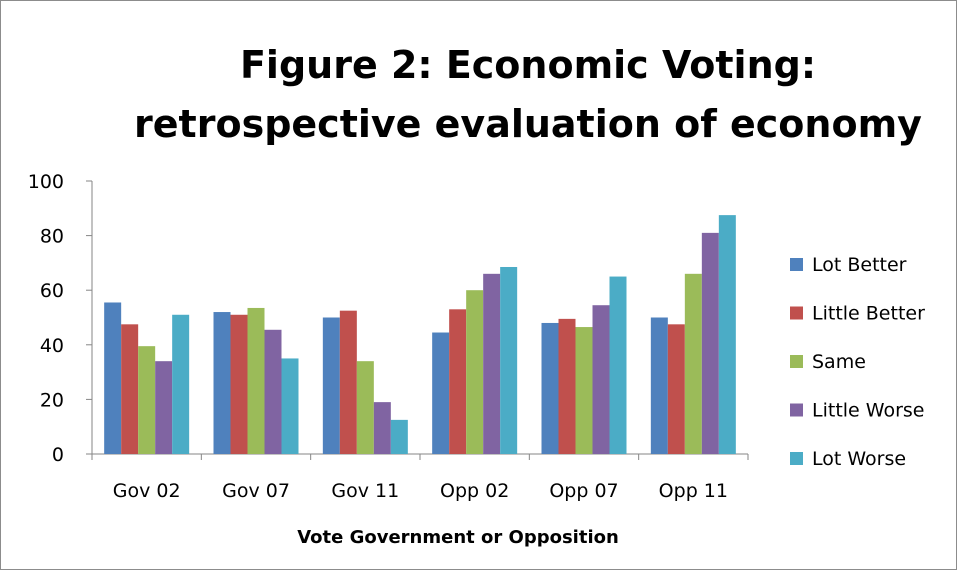 This screenshot has width=957, height=570. What do you see at coordinates (796, 410) in the screenshot?
I see `legend-swatch-little-worse` at bounding box center [796, 410].